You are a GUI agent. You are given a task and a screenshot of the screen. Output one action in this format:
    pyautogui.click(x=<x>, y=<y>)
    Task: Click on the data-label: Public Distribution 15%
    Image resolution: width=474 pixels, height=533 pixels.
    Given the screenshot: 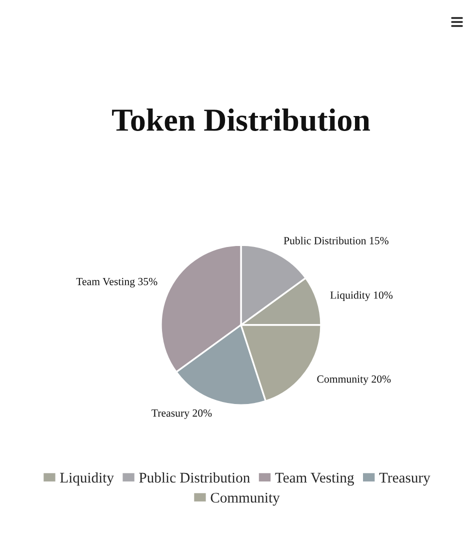 What is the action you would take?
    pyautogui.click(x=336, y=240)
    